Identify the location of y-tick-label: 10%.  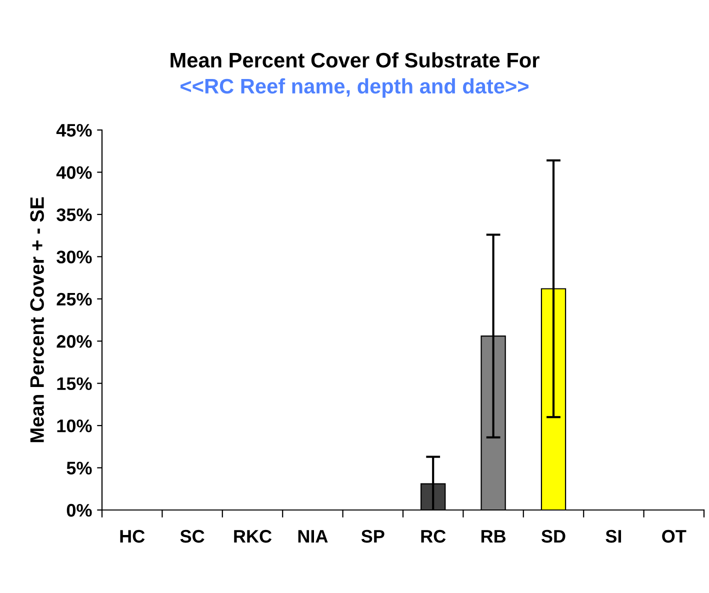
(74, 425).